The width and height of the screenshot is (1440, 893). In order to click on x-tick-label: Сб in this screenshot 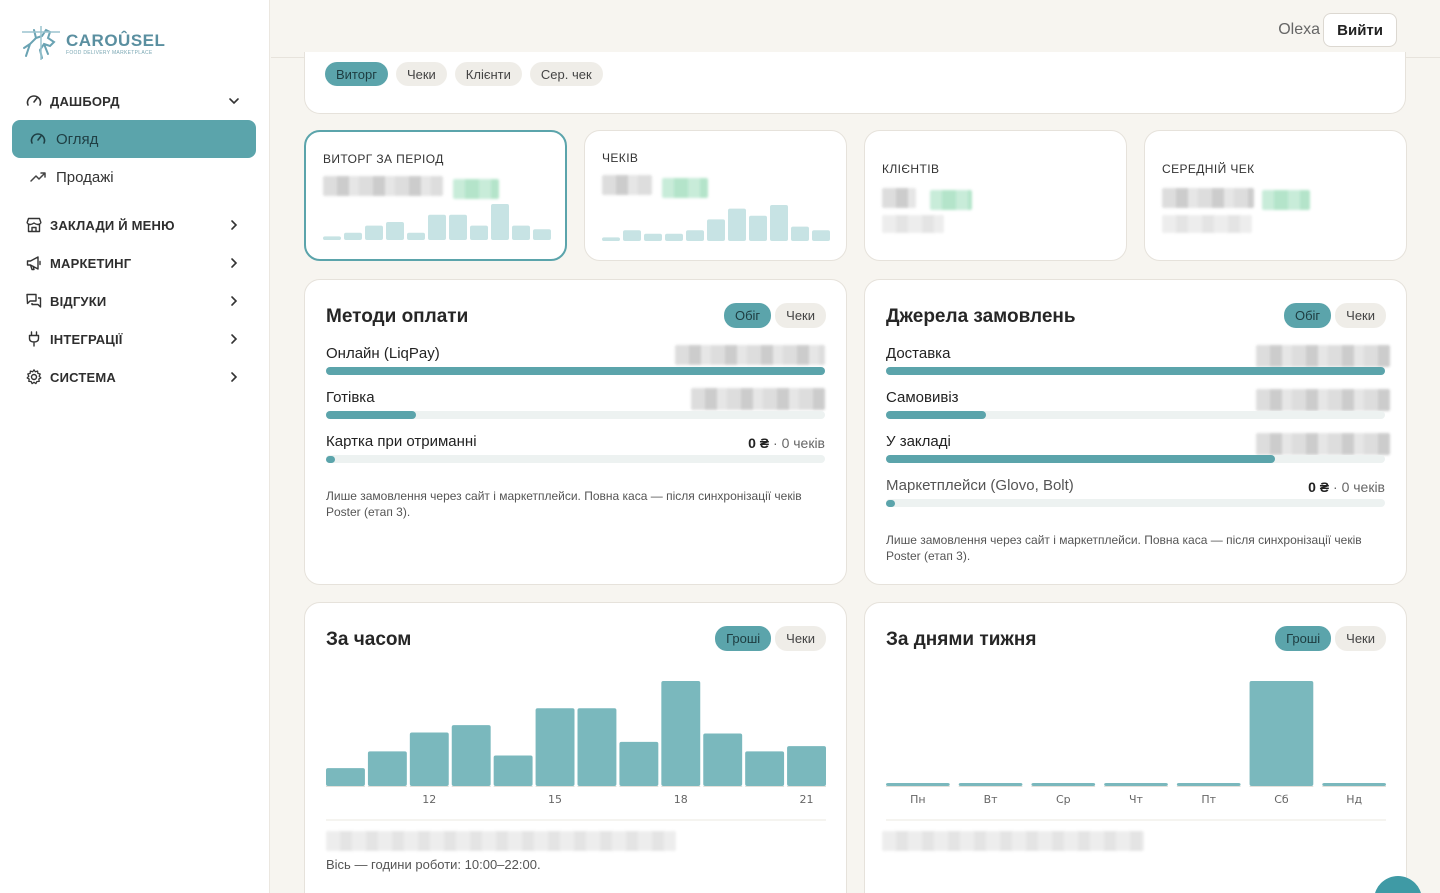, I will do `click(1281, 799)`.